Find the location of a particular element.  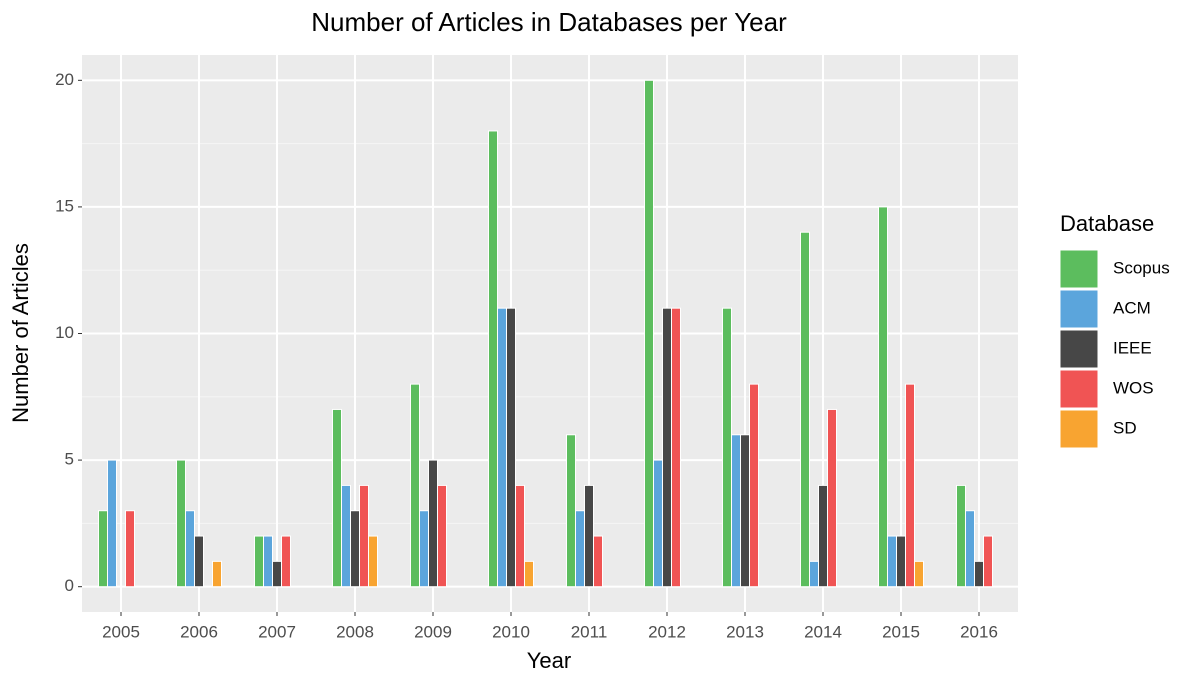

legend-label: Scopus is located at coordinates (1141, 267).